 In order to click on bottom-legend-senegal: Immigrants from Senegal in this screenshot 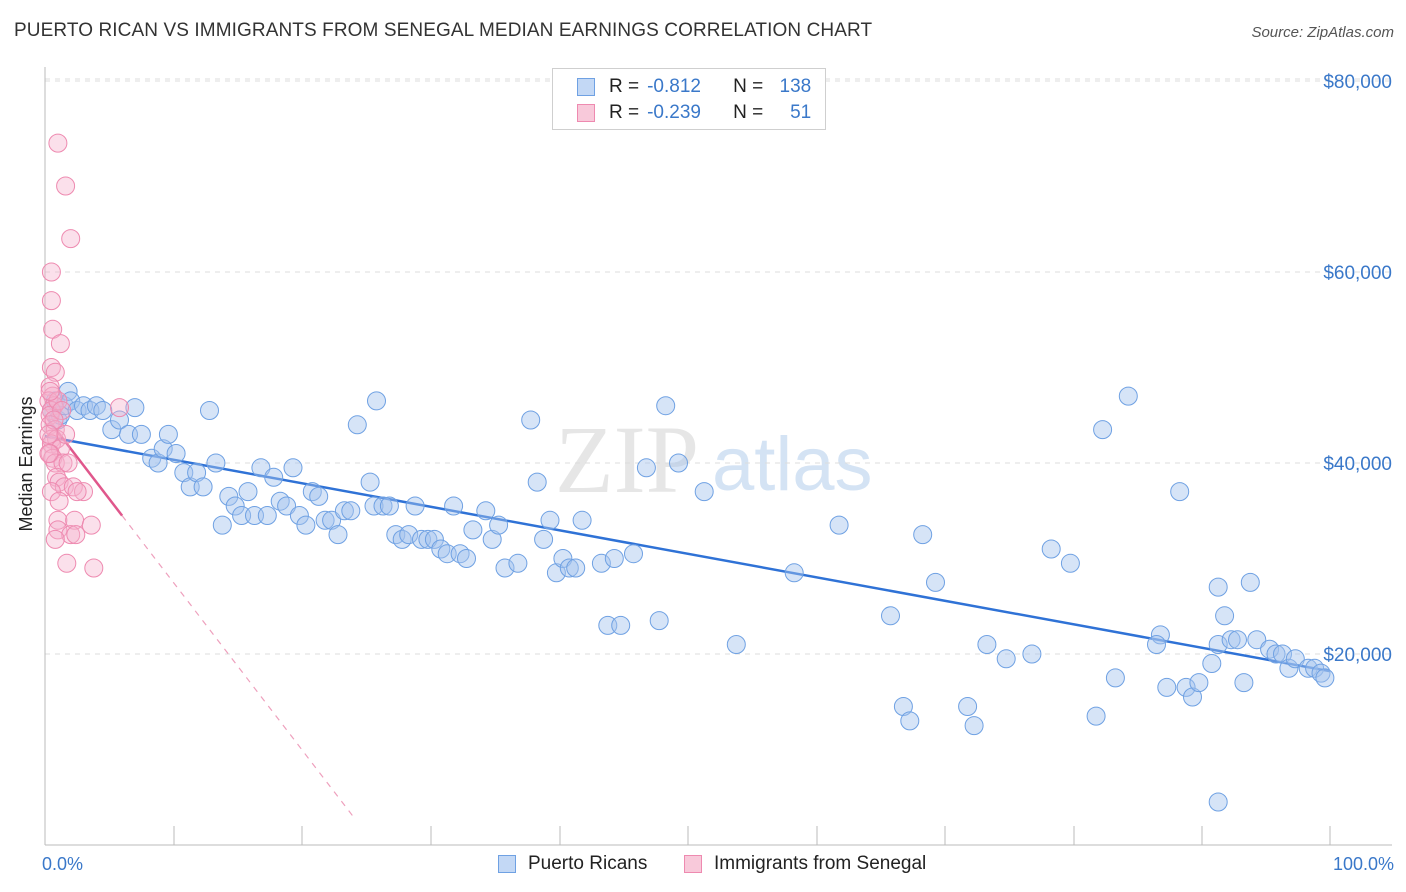, I will do `click(805, 864)`.